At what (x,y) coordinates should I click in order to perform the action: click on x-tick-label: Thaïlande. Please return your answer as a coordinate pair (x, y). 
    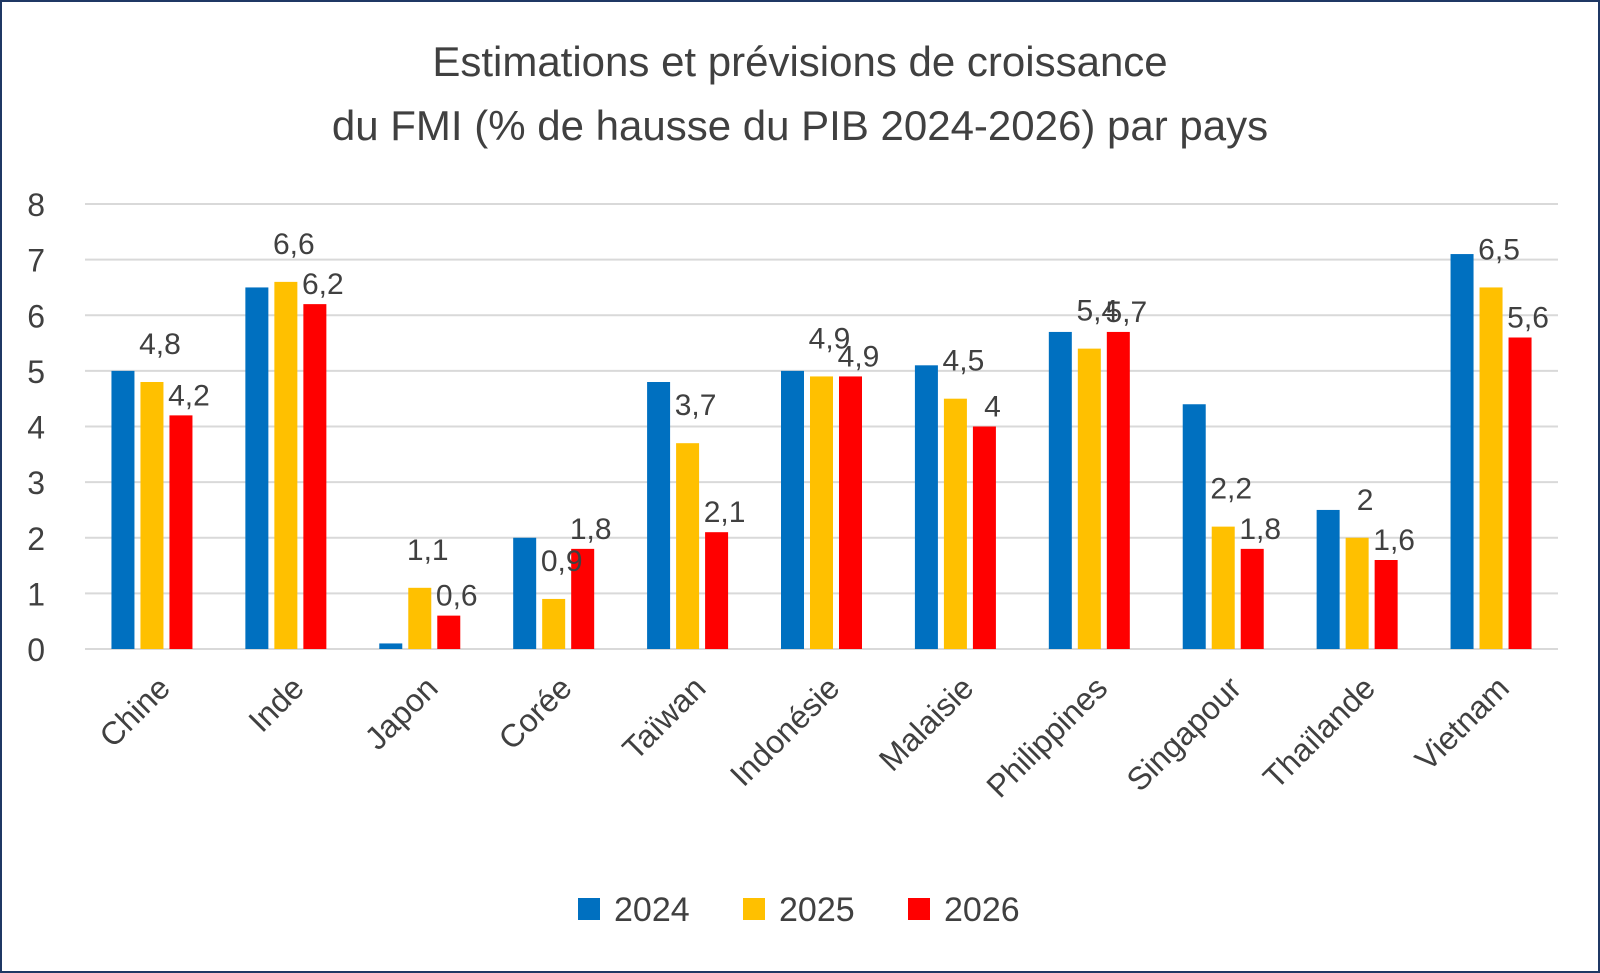
    Looking at the image, I should click on (1319, 732).